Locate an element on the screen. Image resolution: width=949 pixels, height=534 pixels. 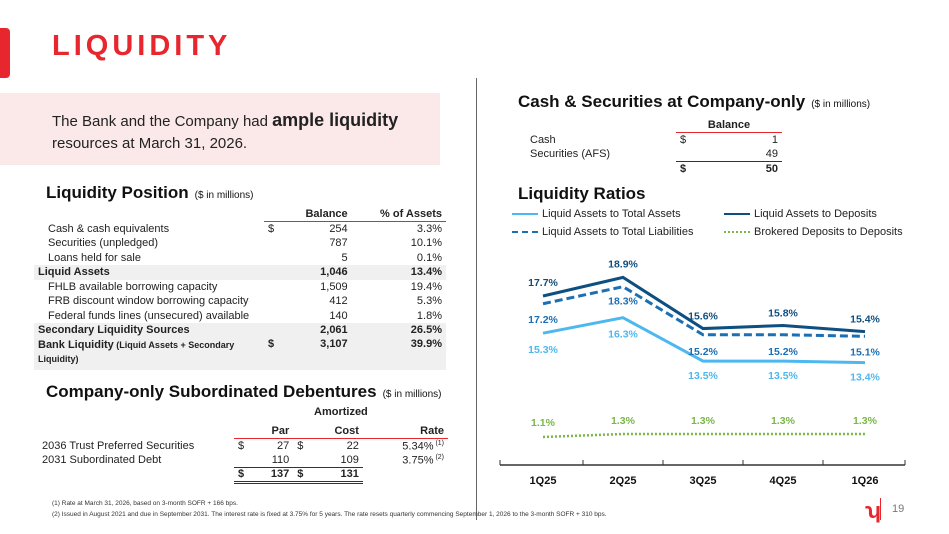
chart-title: Liquidity Ratios is located at coordinates (582, 193).